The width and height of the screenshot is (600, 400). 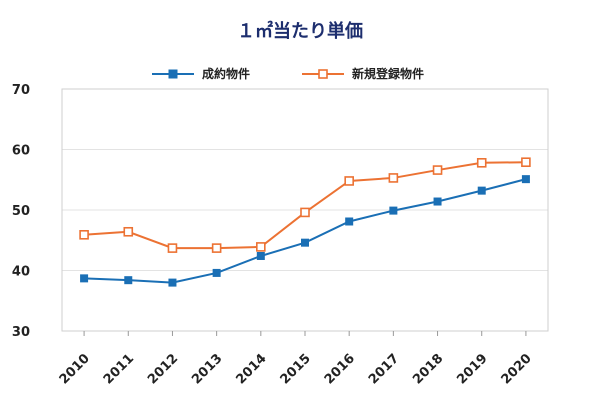 I want to click on data-point-2-2017, so click(x=393, y=178).